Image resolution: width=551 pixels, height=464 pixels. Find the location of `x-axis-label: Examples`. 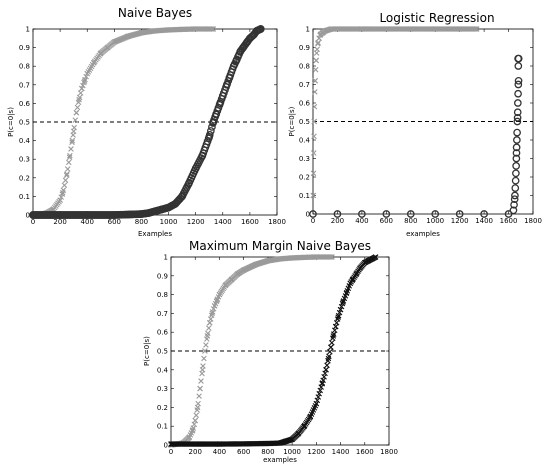

x-axis-label: Examples is located at coordinates (155, 234).